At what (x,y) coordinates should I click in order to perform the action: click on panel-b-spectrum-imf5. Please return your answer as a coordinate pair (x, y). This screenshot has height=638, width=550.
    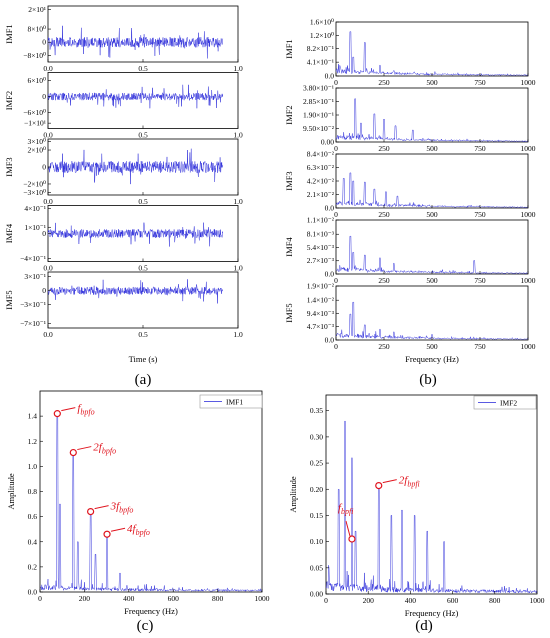
    Looking at the image, I should click on (432, 321).